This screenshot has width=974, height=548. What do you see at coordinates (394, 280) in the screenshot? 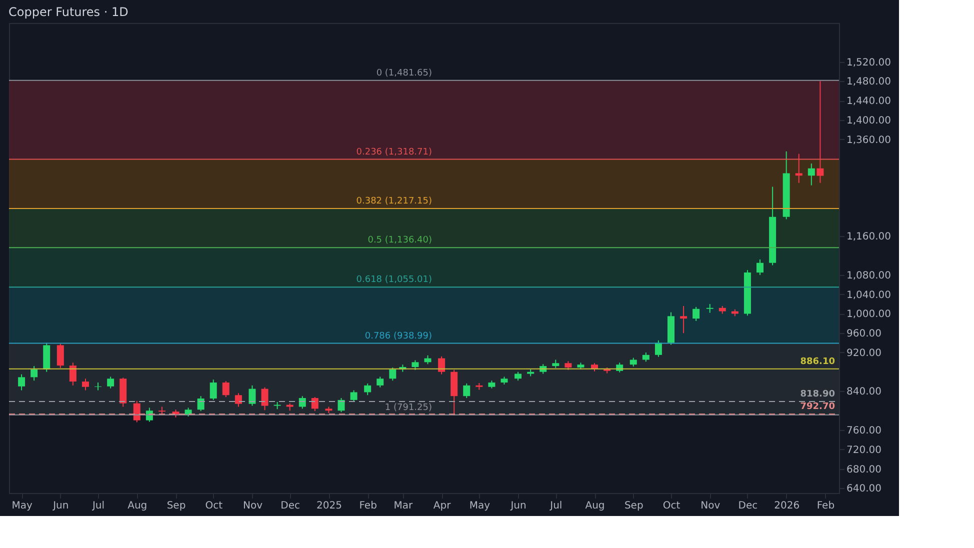
I see `ref-line-label: 0.618 (1,055.01)` at bounding box center [394, 280].